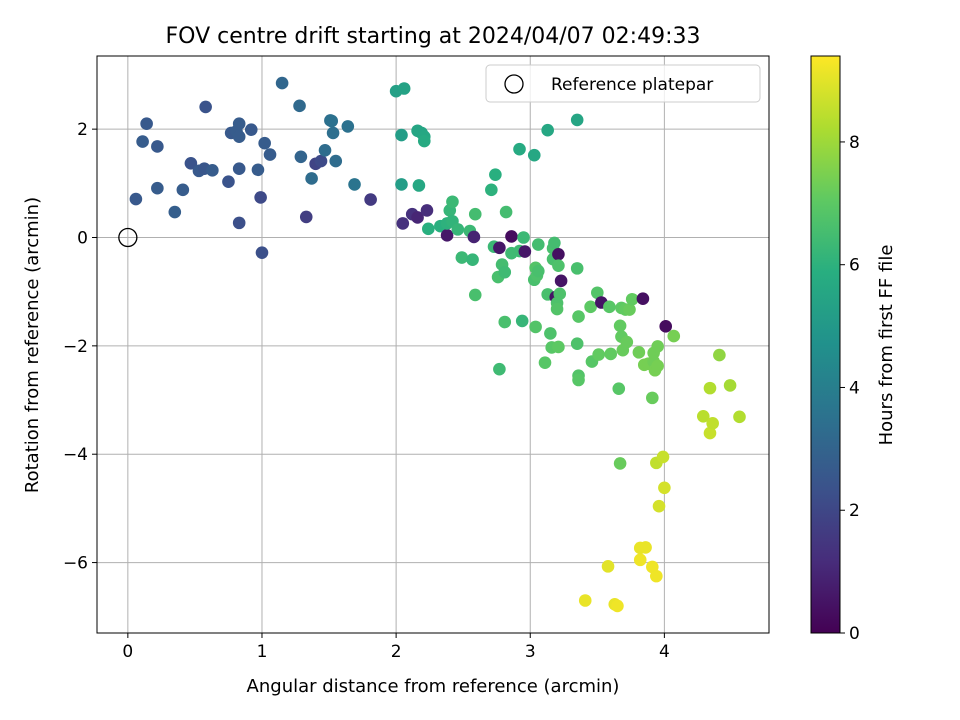 This screenshot has width=960, height=720. What do you see at coordinates (854, 266) in the screenshot?
I see `colorbar-tick-label: 6` at bounding box center [854, 266].